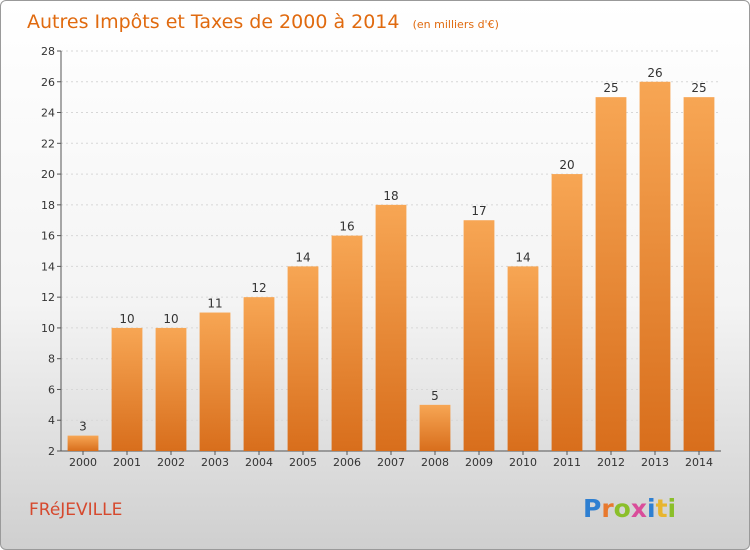  Describe the element at coordinates (48, 266) in the screenshot. I see `y-tick-label: 14` at that location.